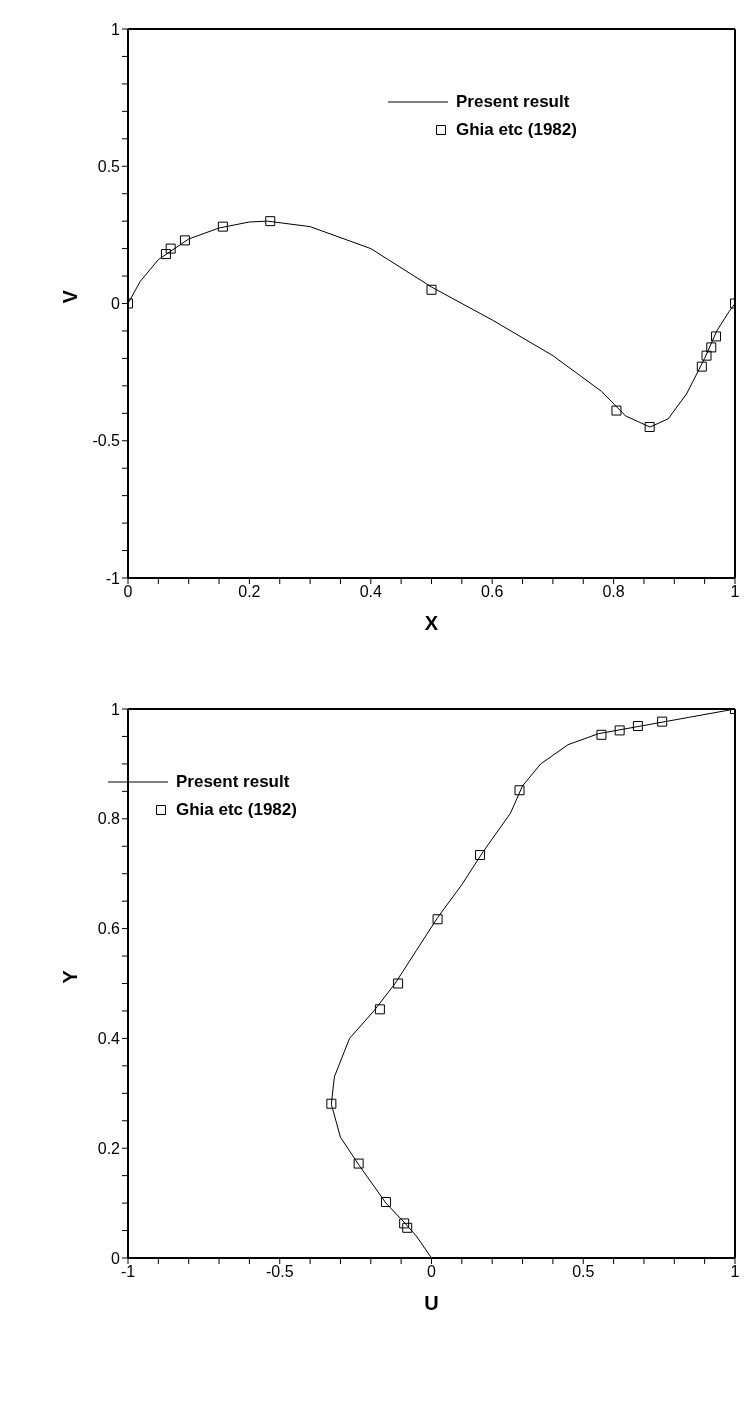  I want to click on x-tick-label: 0.6, so click(492, 592).